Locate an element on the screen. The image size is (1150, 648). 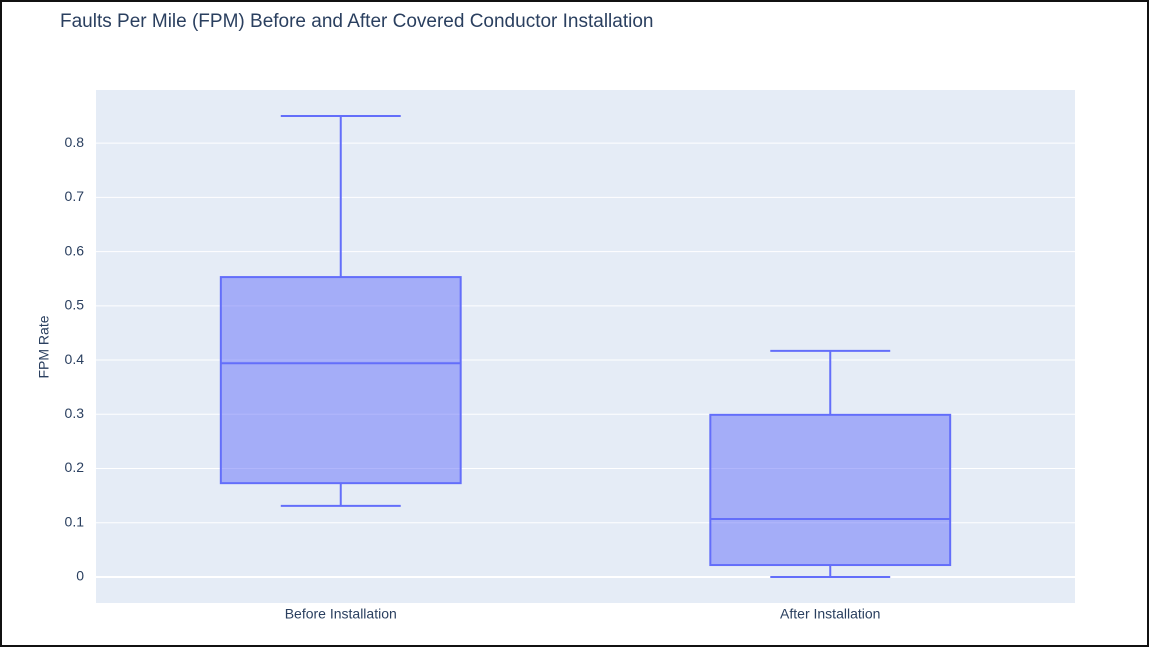
y-tick-label: 0.3 is located at coordinates (75, 413).